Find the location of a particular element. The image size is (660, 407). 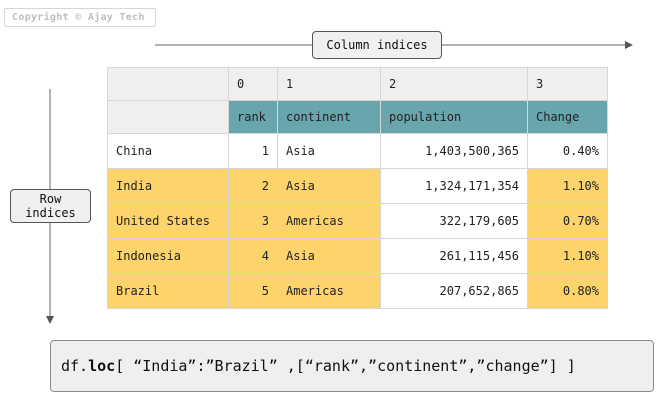

population-cell: 261,115,456 is located at coordinates (454, 256).